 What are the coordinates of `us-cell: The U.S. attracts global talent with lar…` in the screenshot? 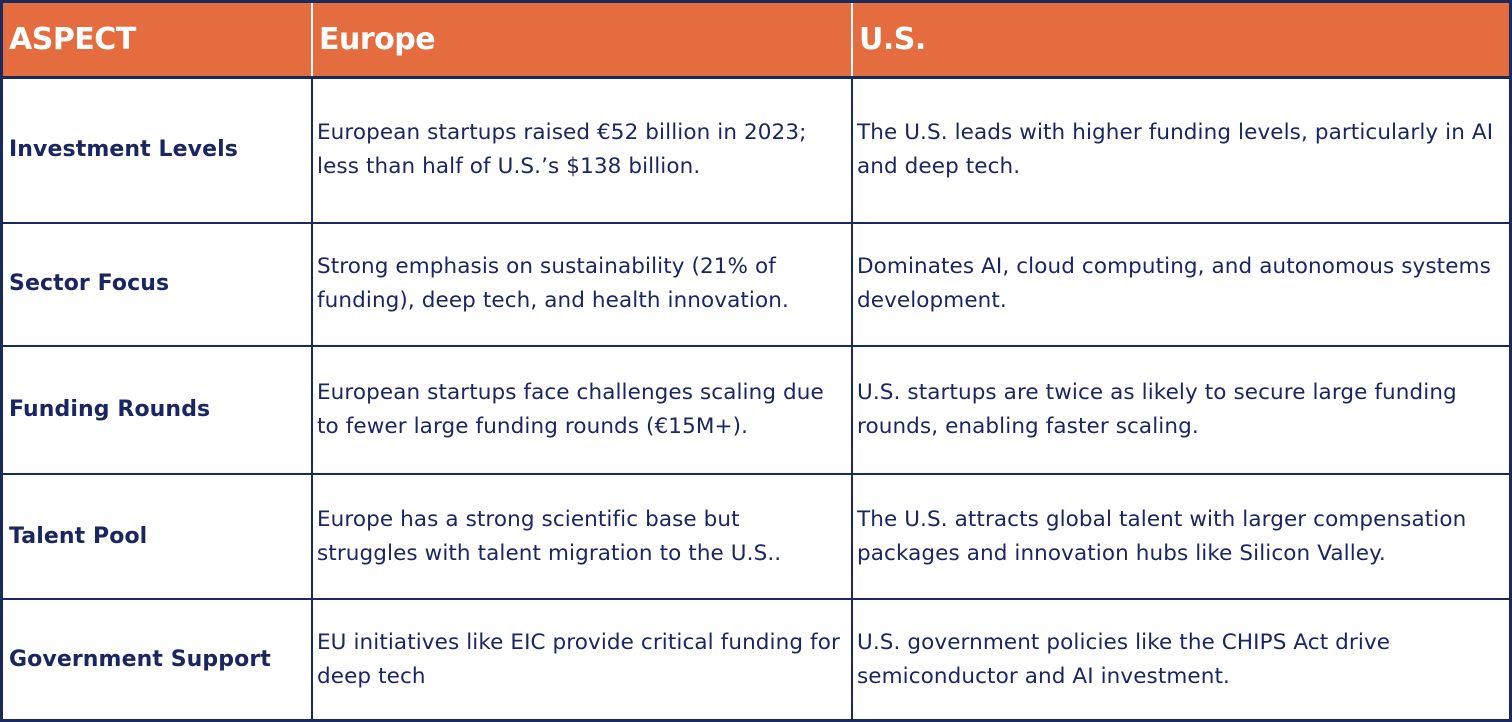 It's located at (1180, 537).